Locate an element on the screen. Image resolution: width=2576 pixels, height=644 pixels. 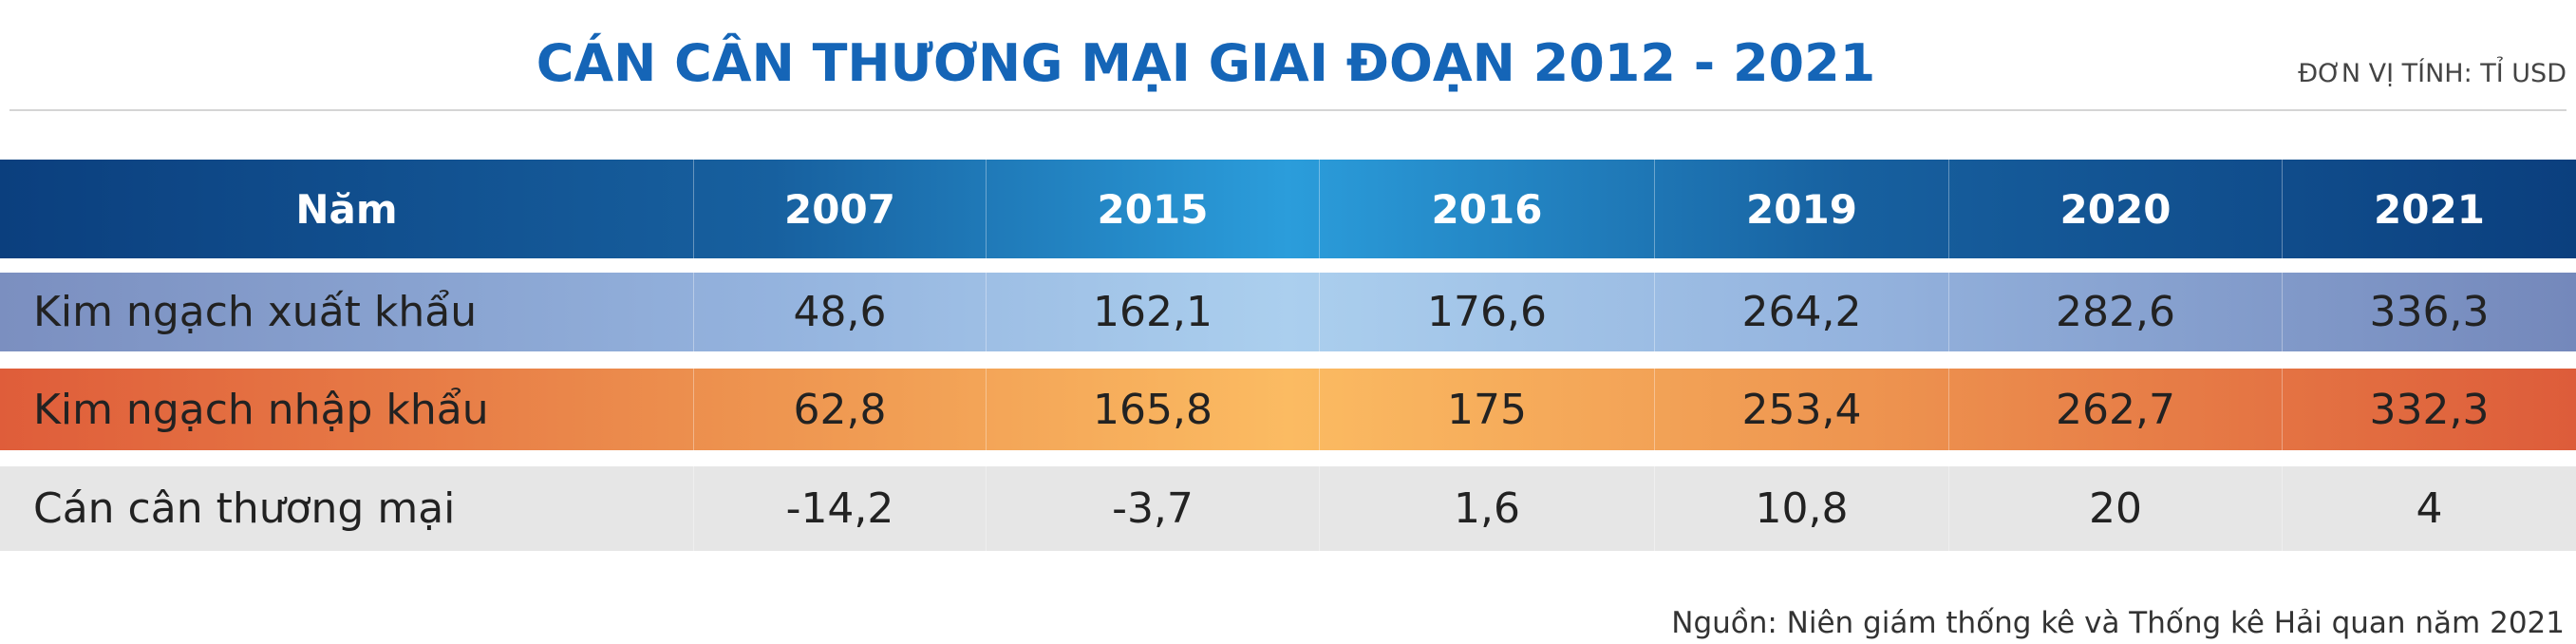
title: CÁN CÂN THƯƠNG MẠI GIAI ĐOẠN 2012 - 2021 is located at coordinates (1206, 63).